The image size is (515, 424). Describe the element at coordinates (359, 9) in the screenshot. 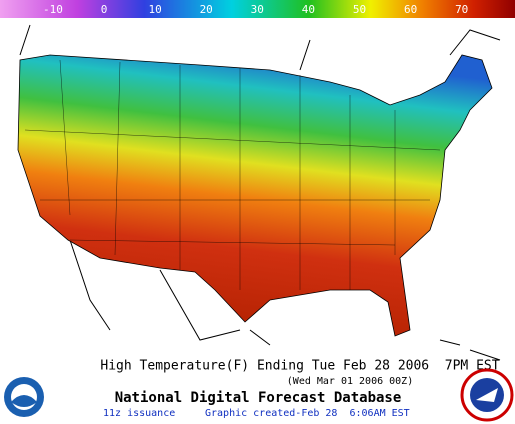

I see `colorbar-tick-label: 50` at that location.